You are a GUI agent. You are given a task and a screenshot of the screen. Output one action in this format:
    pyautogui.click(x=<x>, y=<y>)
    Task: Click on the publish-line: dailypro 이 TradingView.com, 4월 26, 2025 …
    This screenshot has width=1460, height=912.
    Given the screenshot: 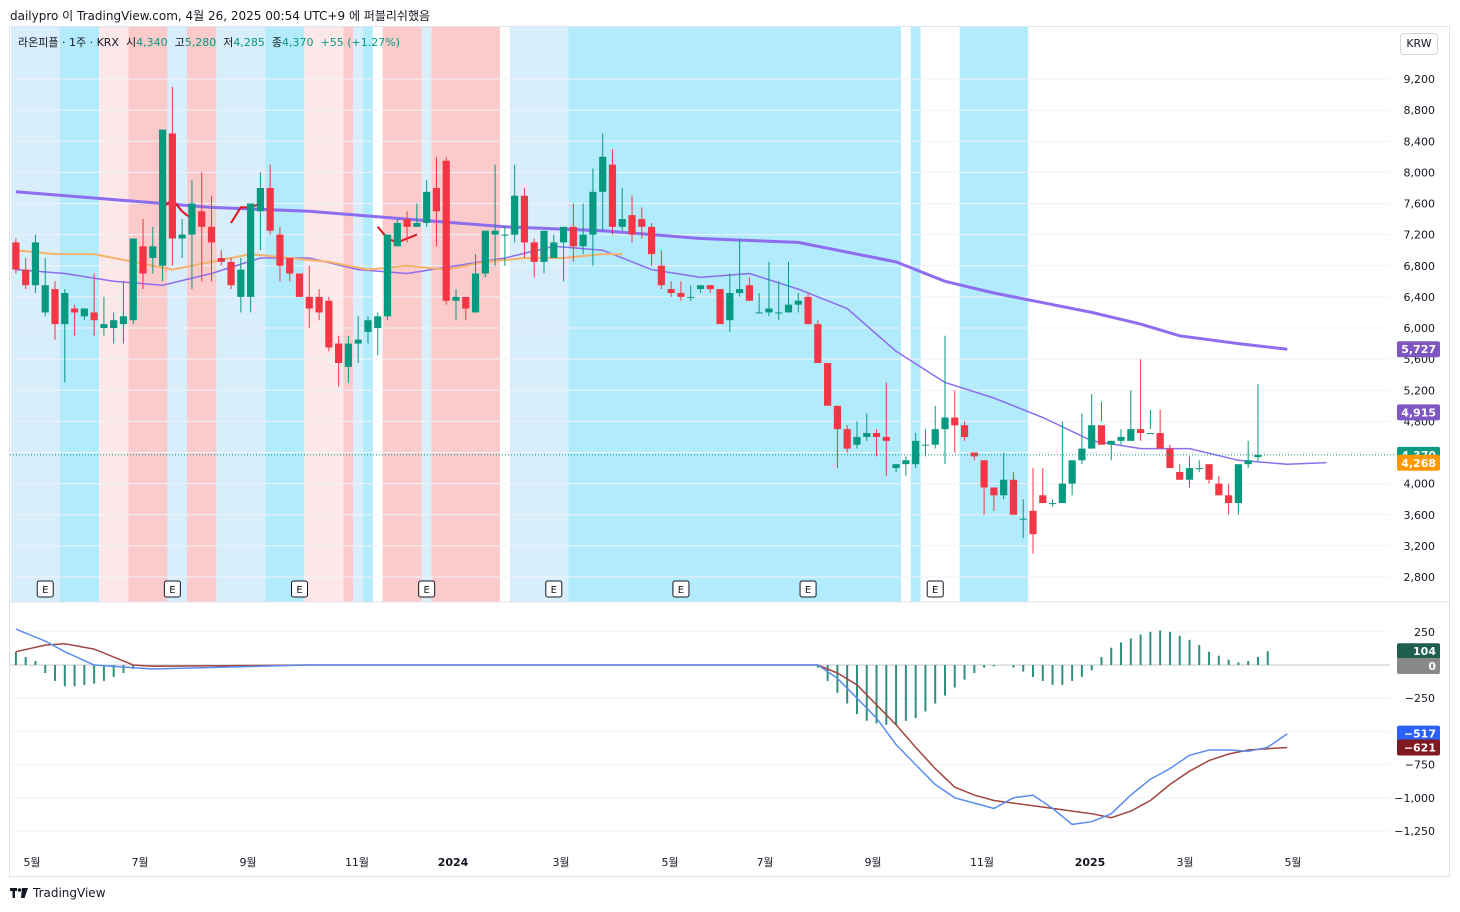 What is the action you would take?
    pyautogui.click(x=220, y=16)
    